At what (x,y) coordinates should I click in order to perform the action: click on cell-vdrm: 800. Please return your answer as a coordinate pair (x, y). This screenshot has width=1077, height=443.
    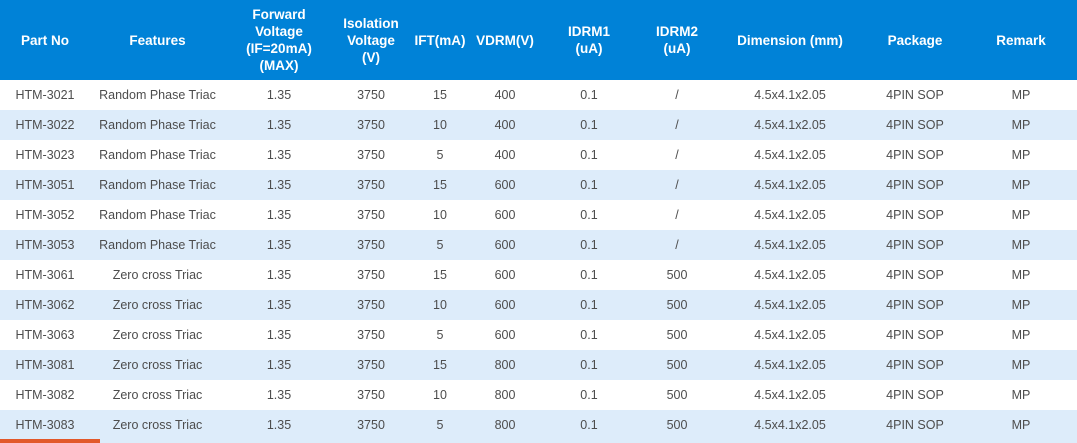
    Looking at the image, I should click on (505, 395).